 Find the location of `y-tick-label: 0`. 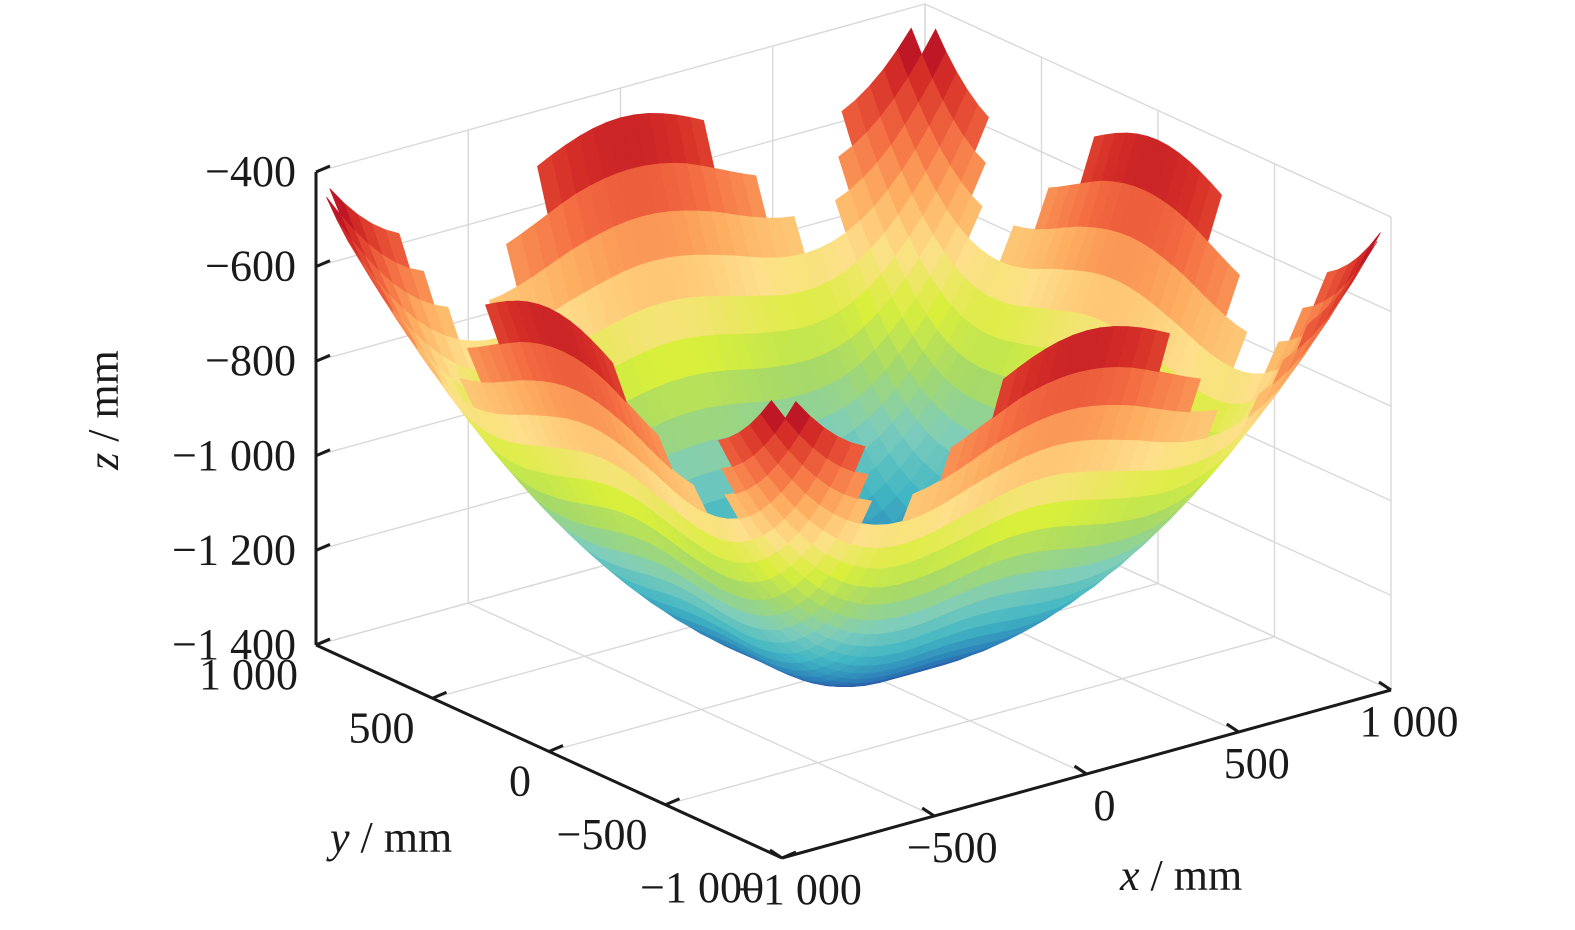

y-tick-label: 0 is located at coordinates (520, 781).